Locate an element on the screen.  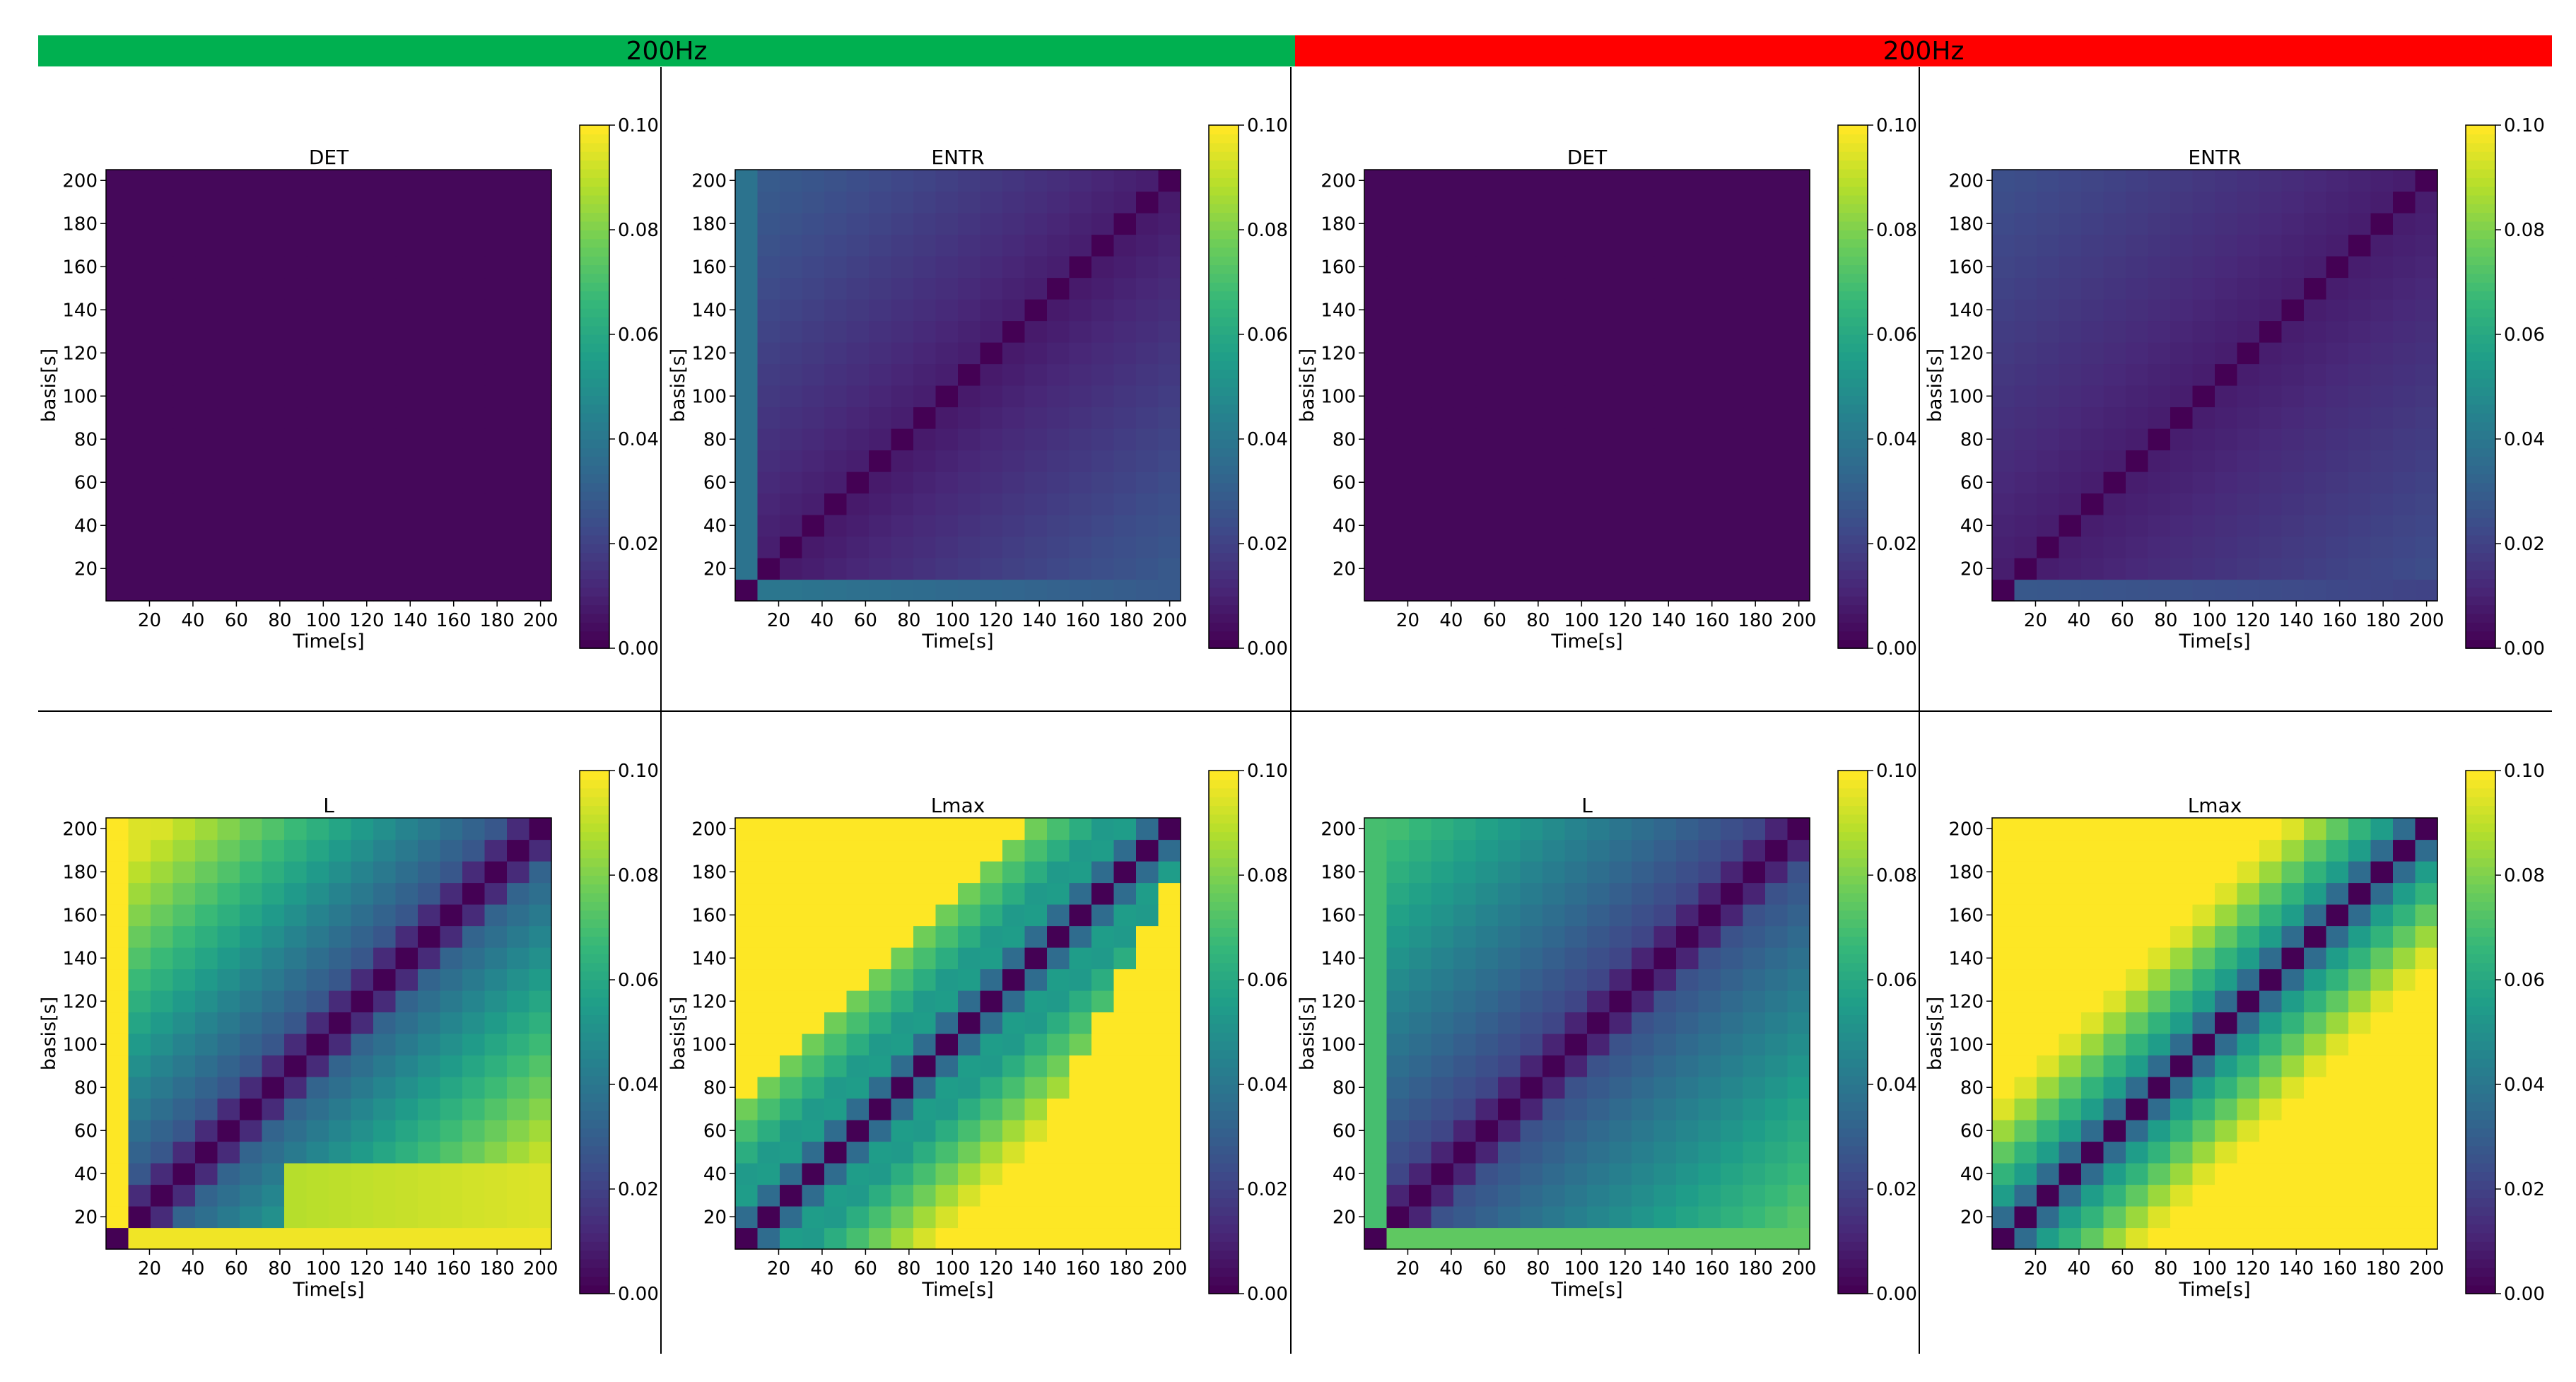
y-tick-label: 40 is located at coordinates (715, 1174).